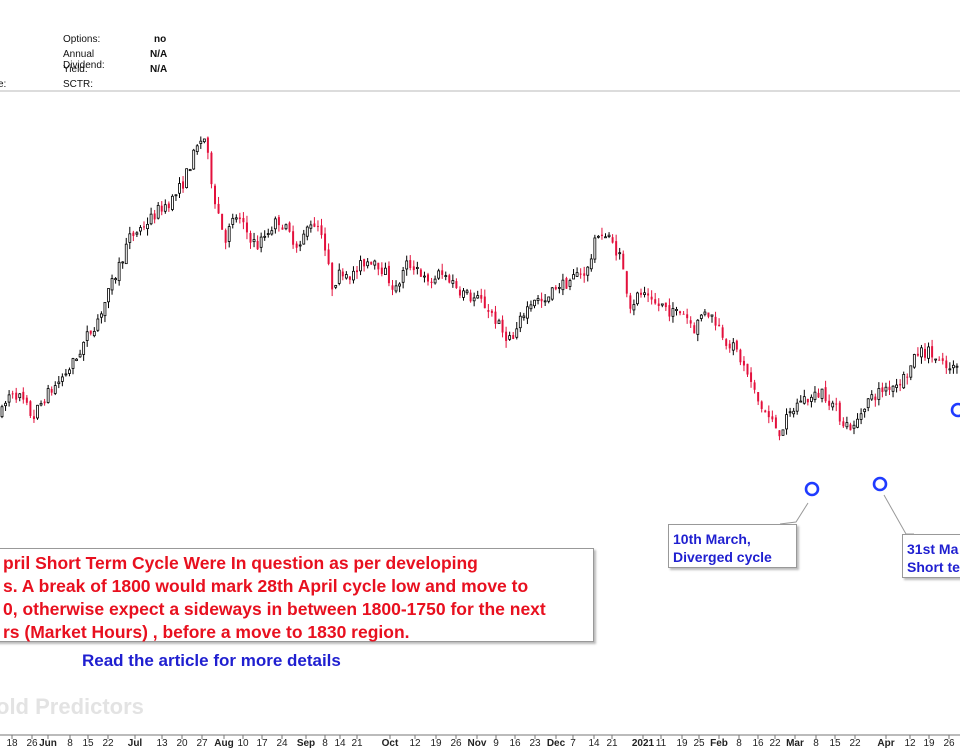 The image size is (960, 750). What do you see at coordinates (162, 743) in the screenshot?
I see `x-tick-label: 13` at bounding box center [162, 743].